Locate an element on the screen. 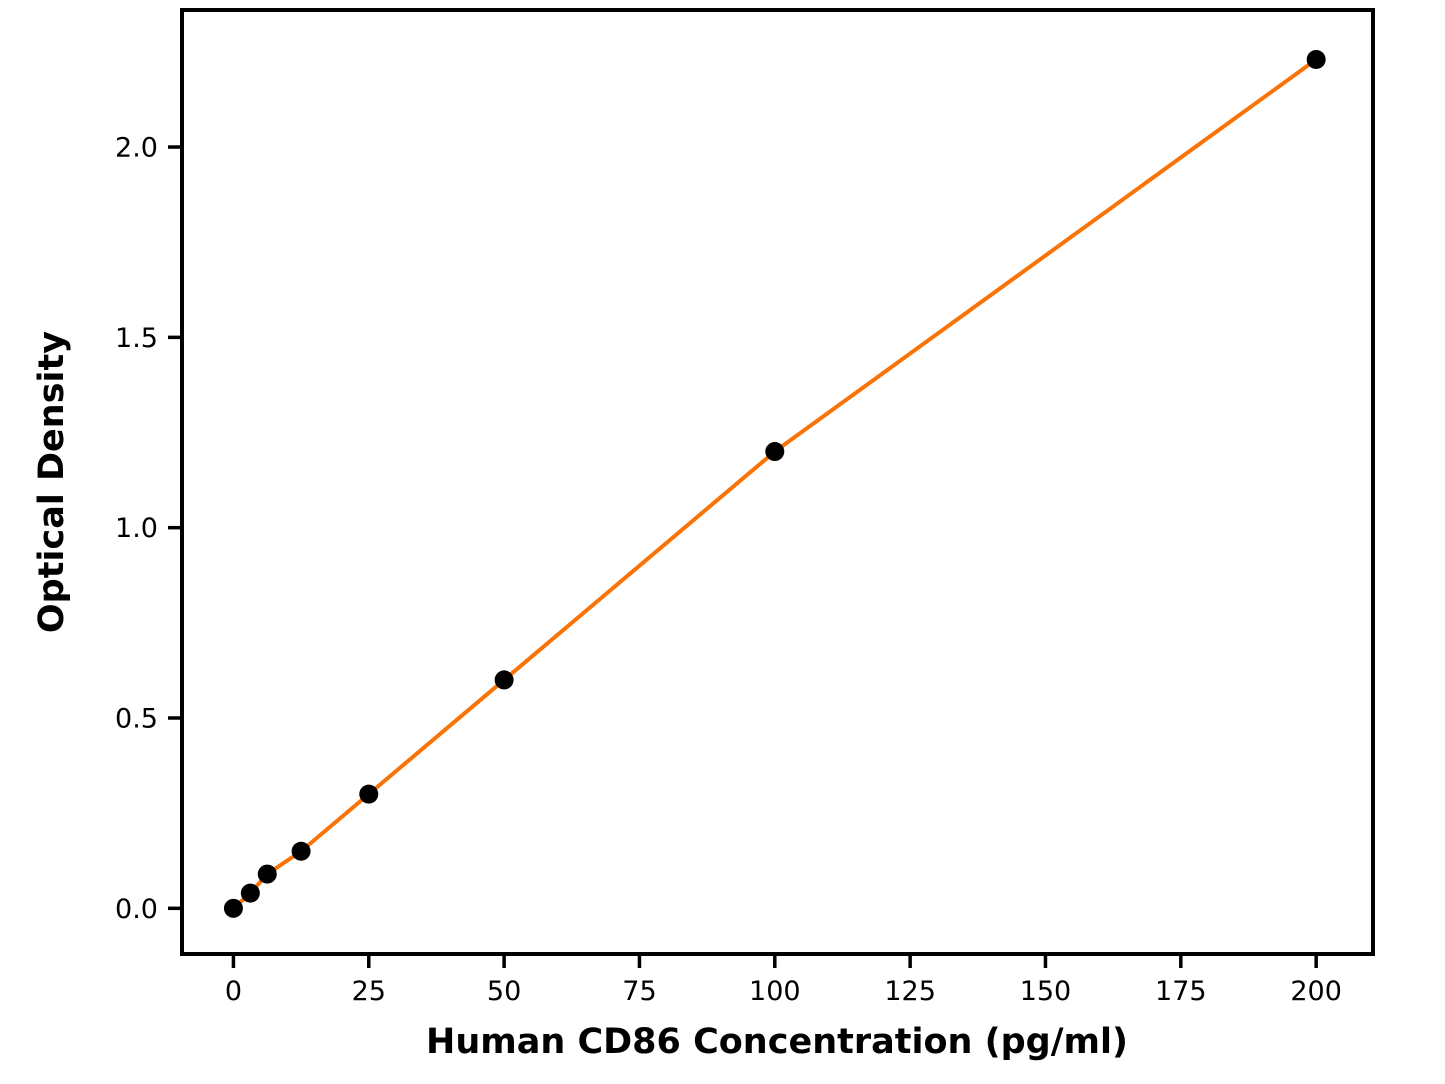 The width and height of the screenshot is (1445, 1084). y-axis-title: Optical Density is located at coordinates (52, 482).